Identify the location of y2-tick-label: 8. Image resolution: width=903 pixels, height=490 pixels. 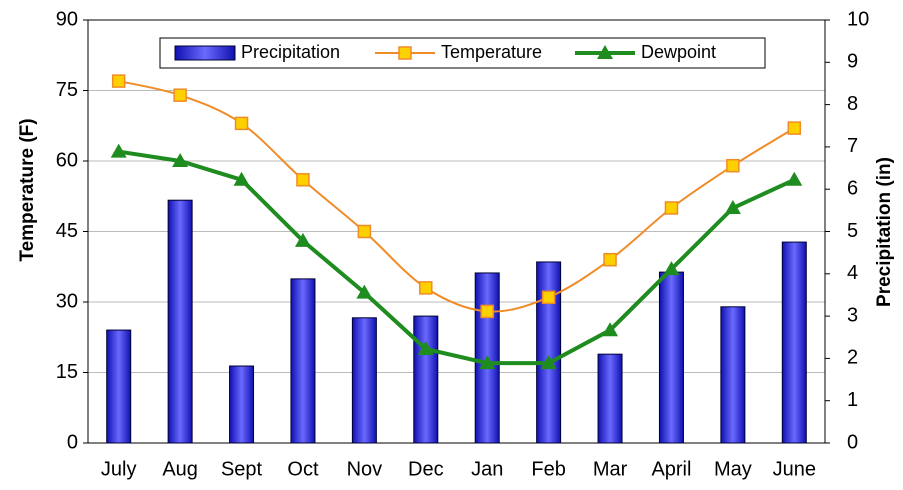
(852, 104).